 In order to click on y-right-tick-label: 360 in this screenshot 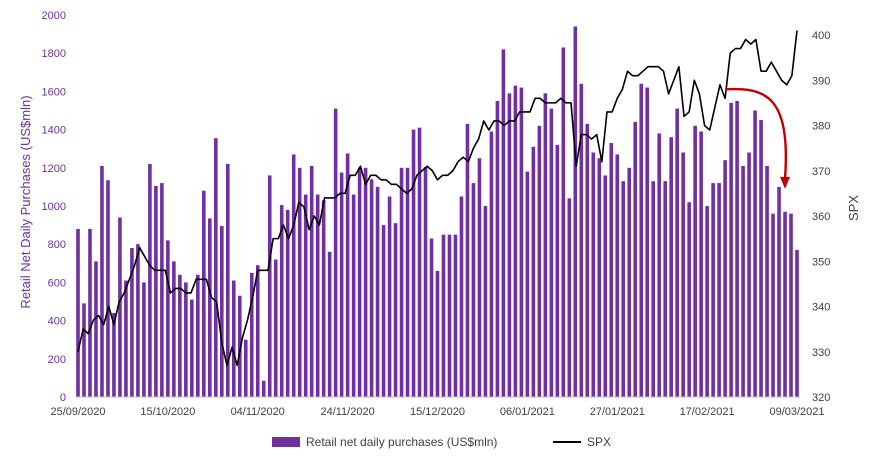, I will do `click(821, 217)`.